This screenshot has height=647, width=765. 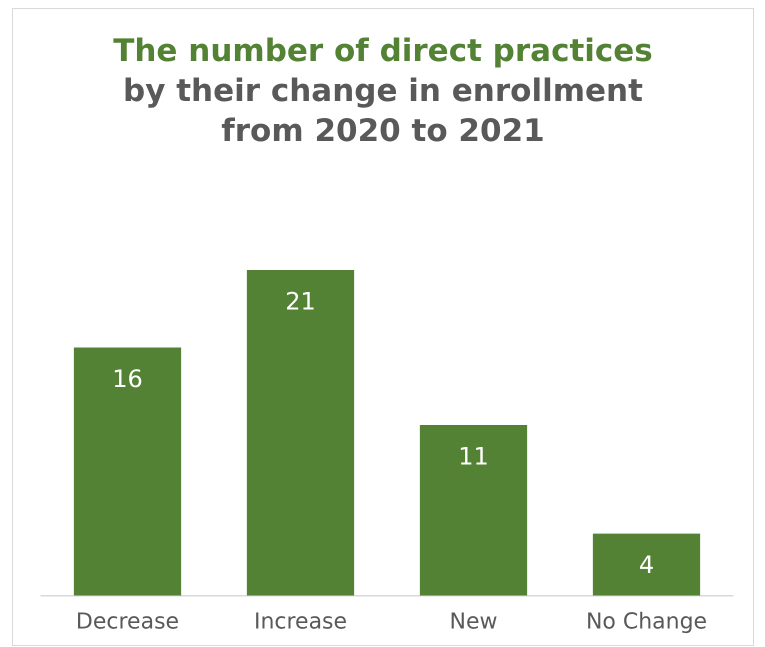 What do you see at coordinates (383, 111) in the screenshot?
I see `chart-subtitle: by their change in enrollment from 2020 to 2021` at bounding box center [383, 111].